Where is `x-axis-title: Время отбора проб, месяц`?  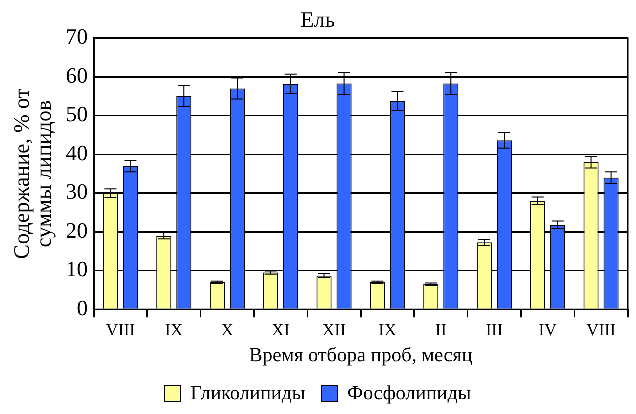 x-axis-title: Время отбора проб, месяц is located at coordinates (361, 355).